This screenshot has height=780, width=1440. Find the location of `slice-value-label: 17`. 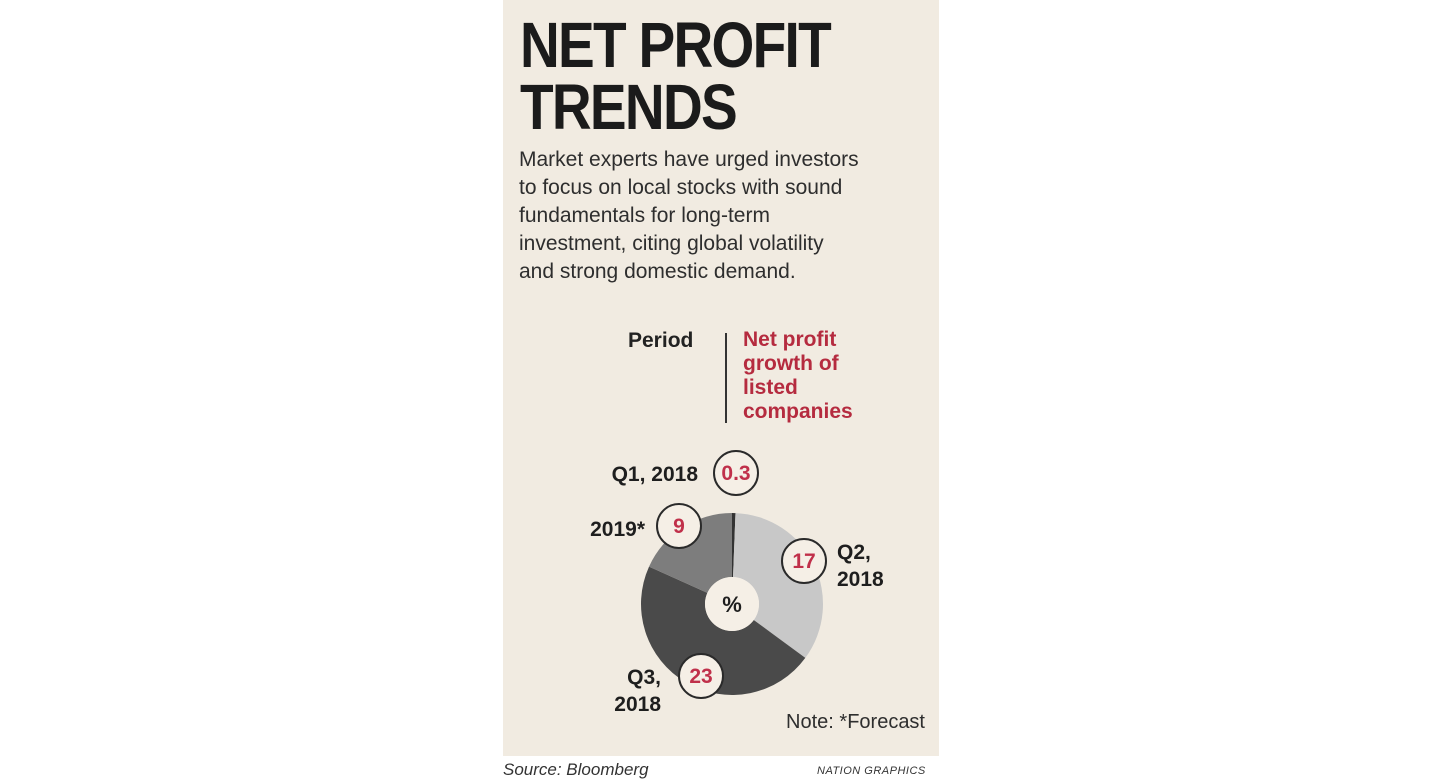

slice-value-label: 17 is located at coordinates (803, 561).